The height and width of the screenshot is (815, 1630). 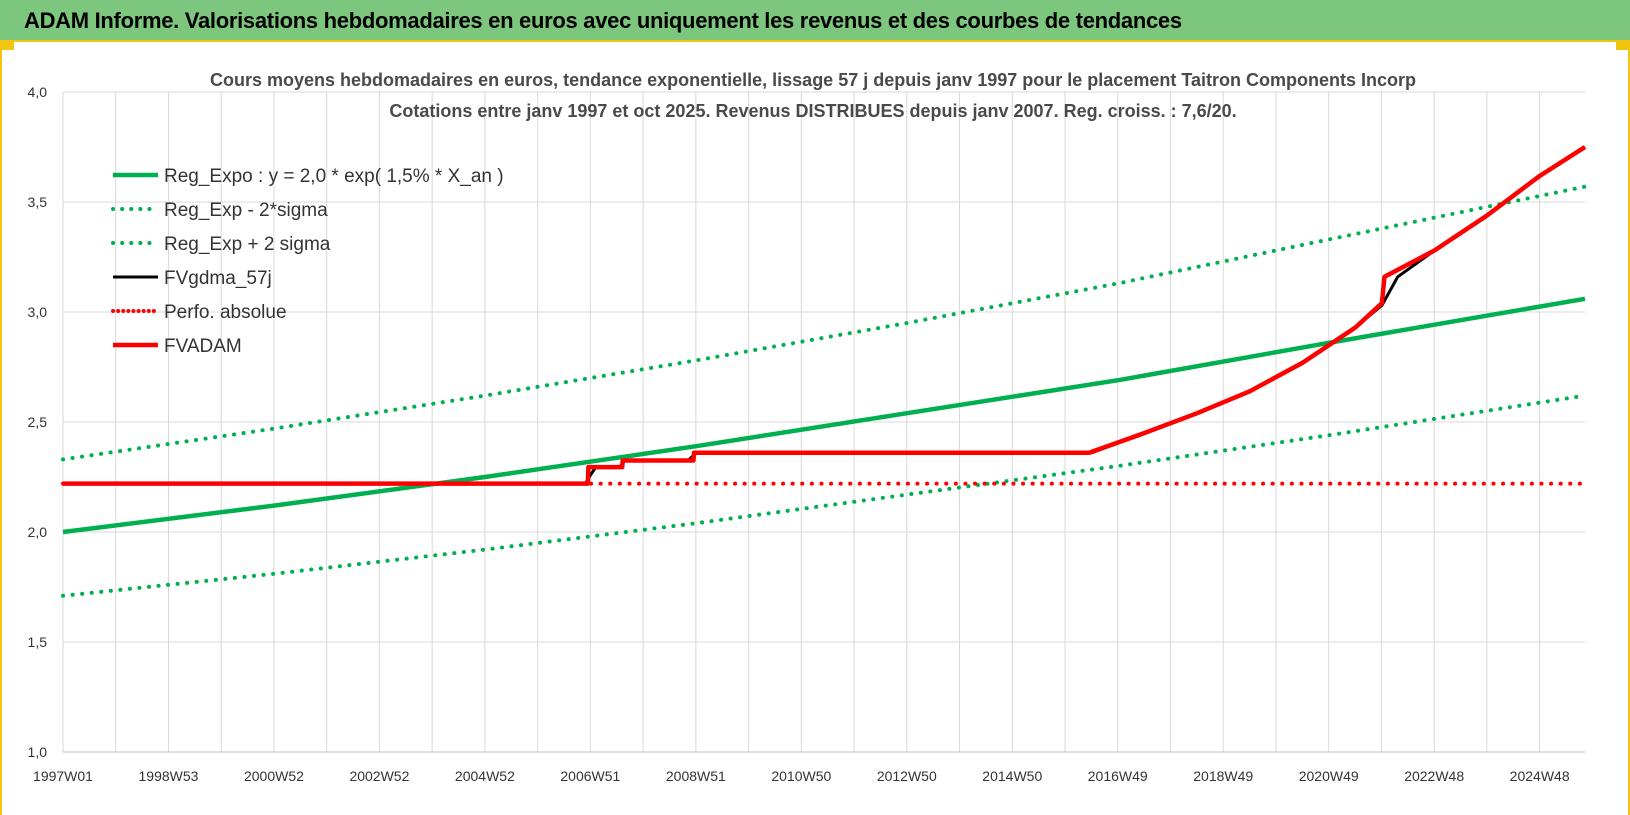 What do you see at coordinates (225, 312) in the screenshot?
I see `legend-label: Perfo. absolue` at bounding box center [225, 312].